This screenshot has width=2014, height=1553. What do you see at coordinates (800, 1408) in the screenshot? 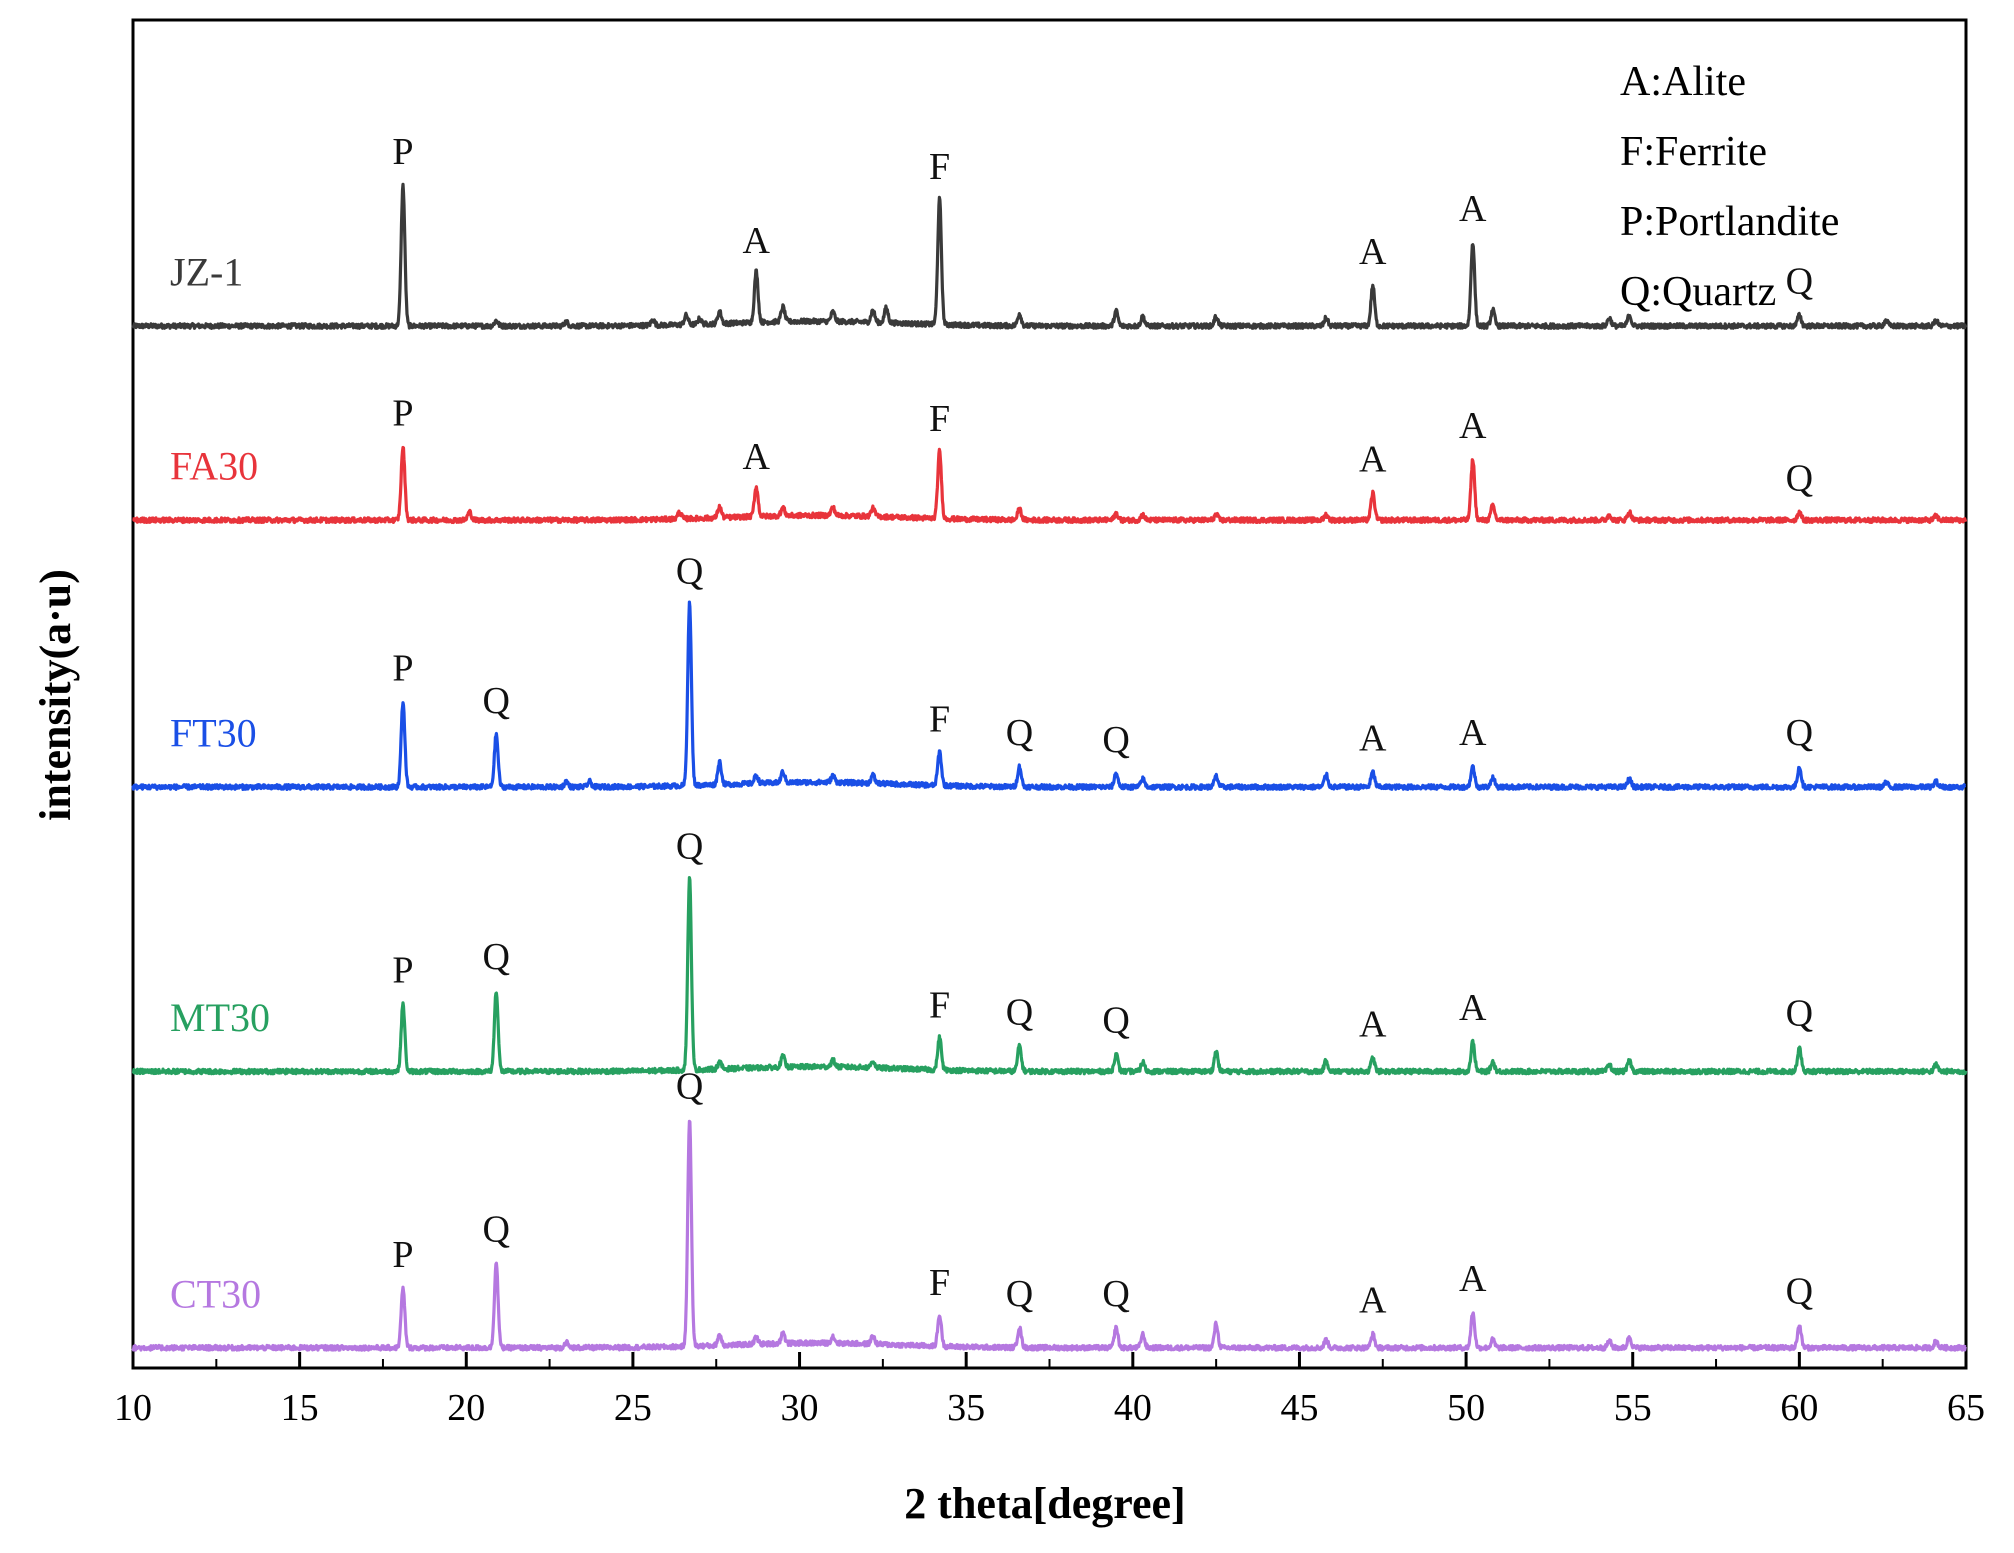
I see `x-tick-label: 30` at bounding box center [800, 1408].